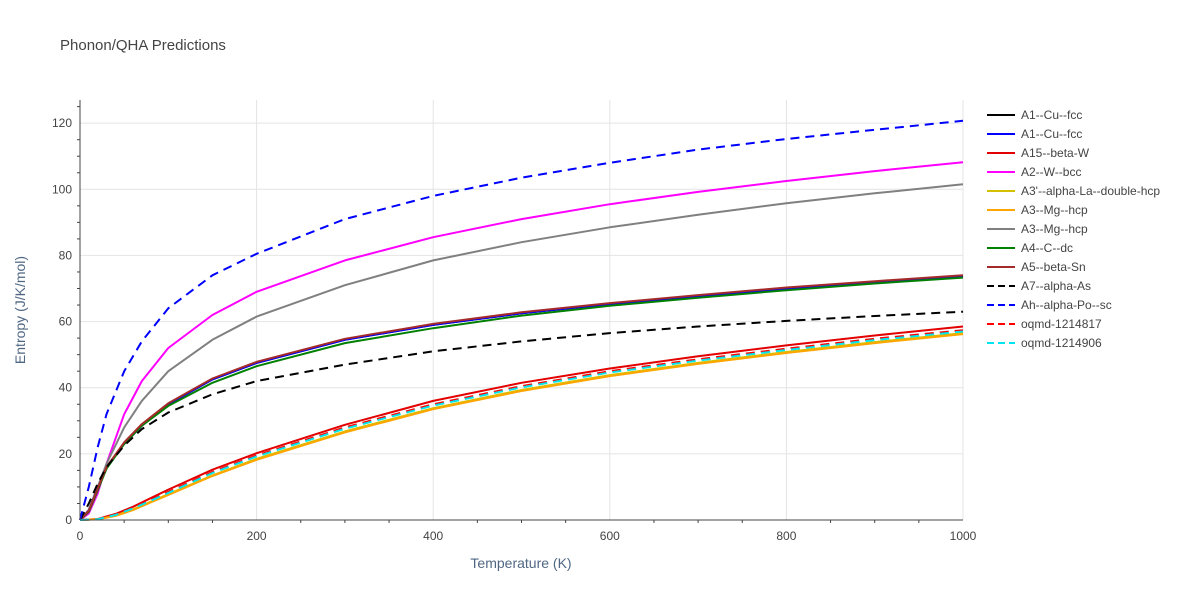 The height and width of the screenshot is (600, 1200). Describe the element at coordinates (1053, 267) in the screenshot. I see `legend-label: A5--beta-Sn` at that location.